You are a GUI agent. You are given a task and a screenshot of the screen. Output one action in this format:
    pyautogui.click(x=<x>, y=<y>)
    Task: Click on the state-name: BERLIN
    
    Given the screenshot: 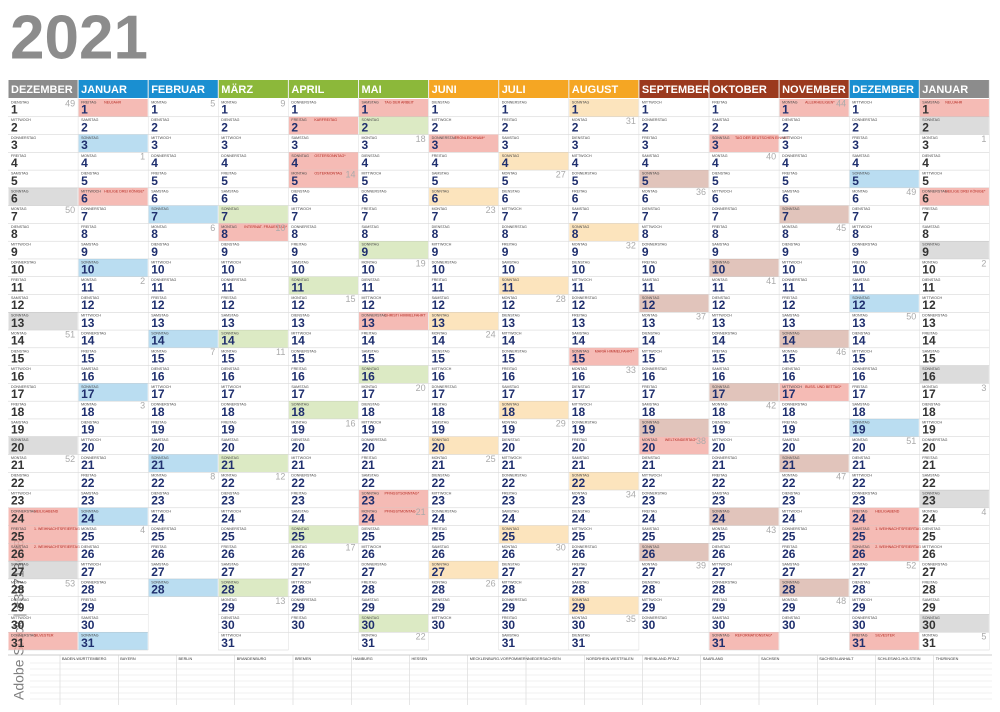 What is the action you would take?
    pyautogui.click(x=186, y=659)
    